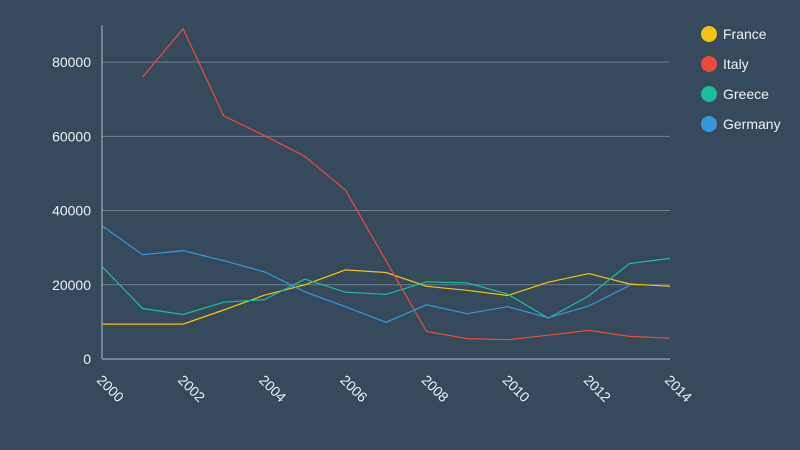 The width and height of the screenshot is (800, 450). I want to click on legend-label: Greece, so click(746, 94).